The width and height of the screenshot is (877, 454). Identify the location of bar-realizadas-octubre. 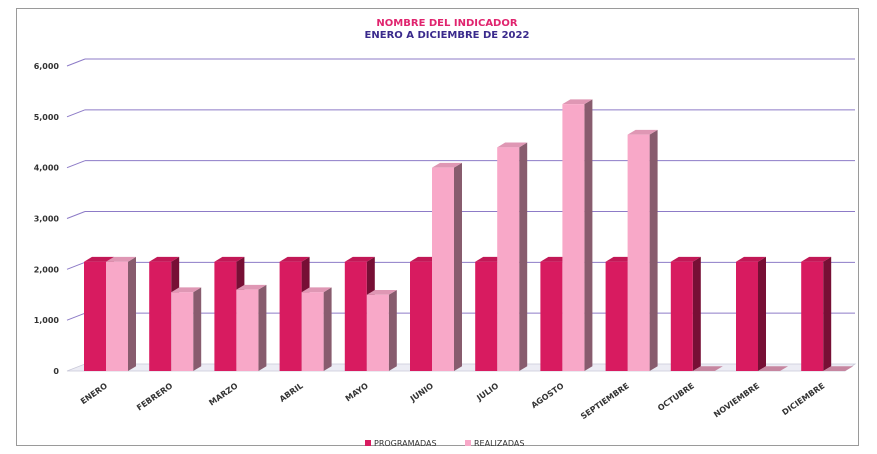
(707, 368).